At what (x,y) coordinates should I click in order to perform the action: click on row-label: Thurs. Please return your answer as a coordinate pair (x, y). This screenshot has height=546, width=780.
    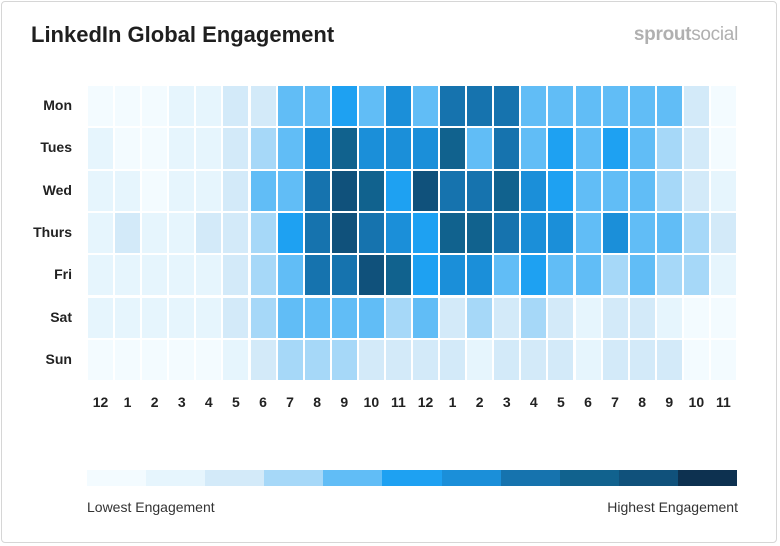
    Looking at the image, I should click on (52, 231).